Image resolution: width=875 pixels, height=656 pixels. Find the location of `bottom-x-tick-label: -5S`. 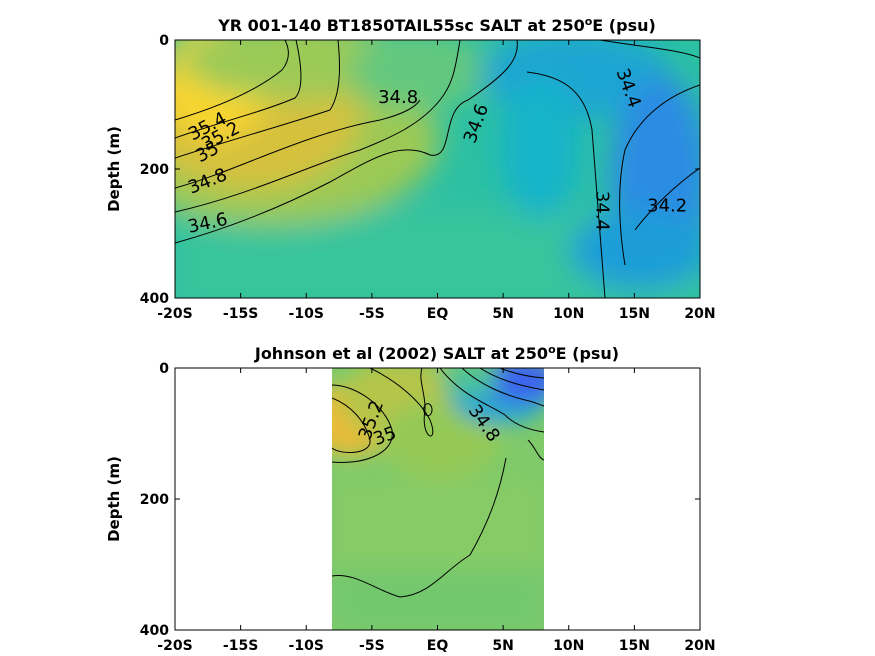

bottom-x-tick-label: -5S is located at coordinates (372, 646).